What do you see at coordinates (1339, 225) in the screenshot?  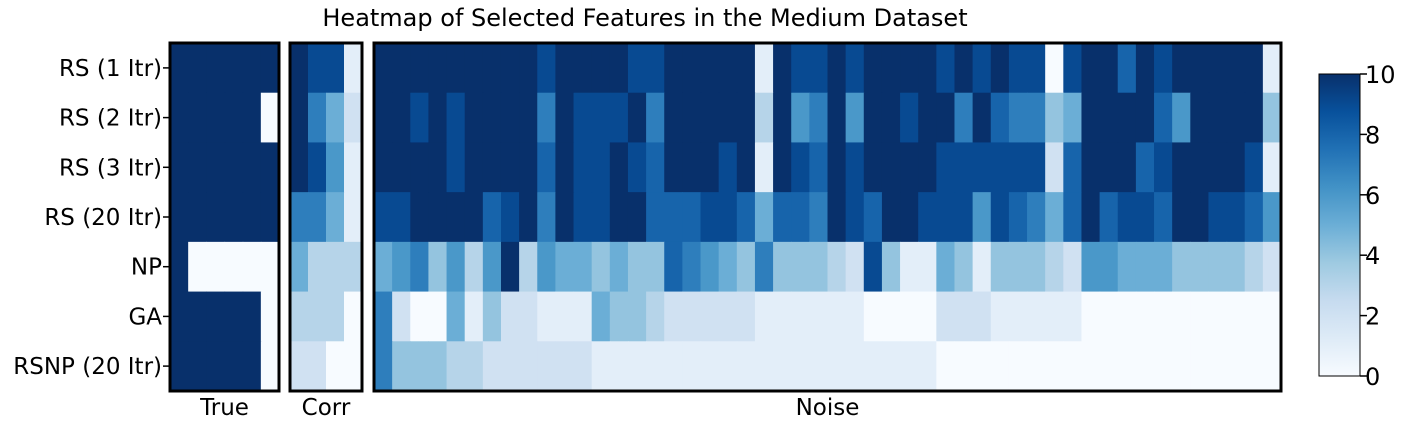 I see `colorbar-gradient` at bounding box center [1339, 225].